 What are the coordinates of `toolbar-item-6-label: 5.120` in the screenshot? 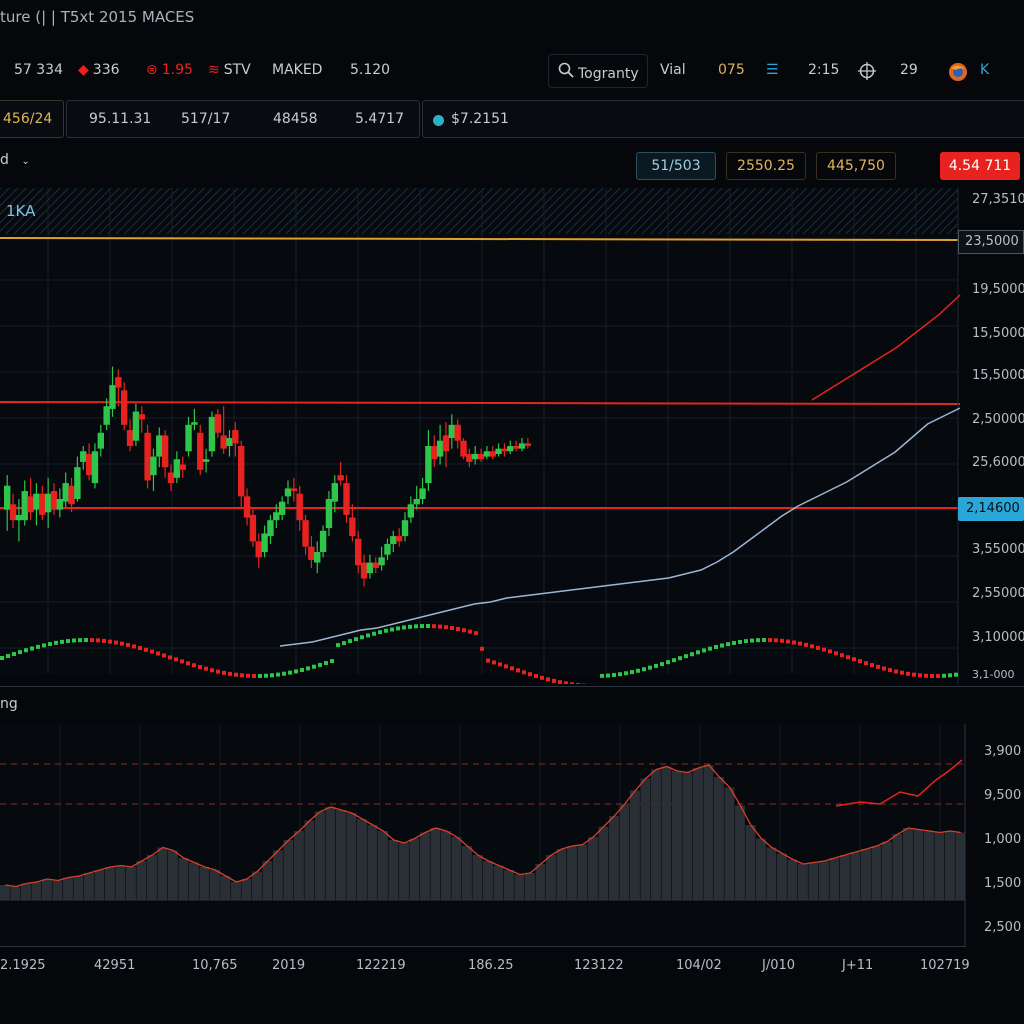 It's located at (370, 70).